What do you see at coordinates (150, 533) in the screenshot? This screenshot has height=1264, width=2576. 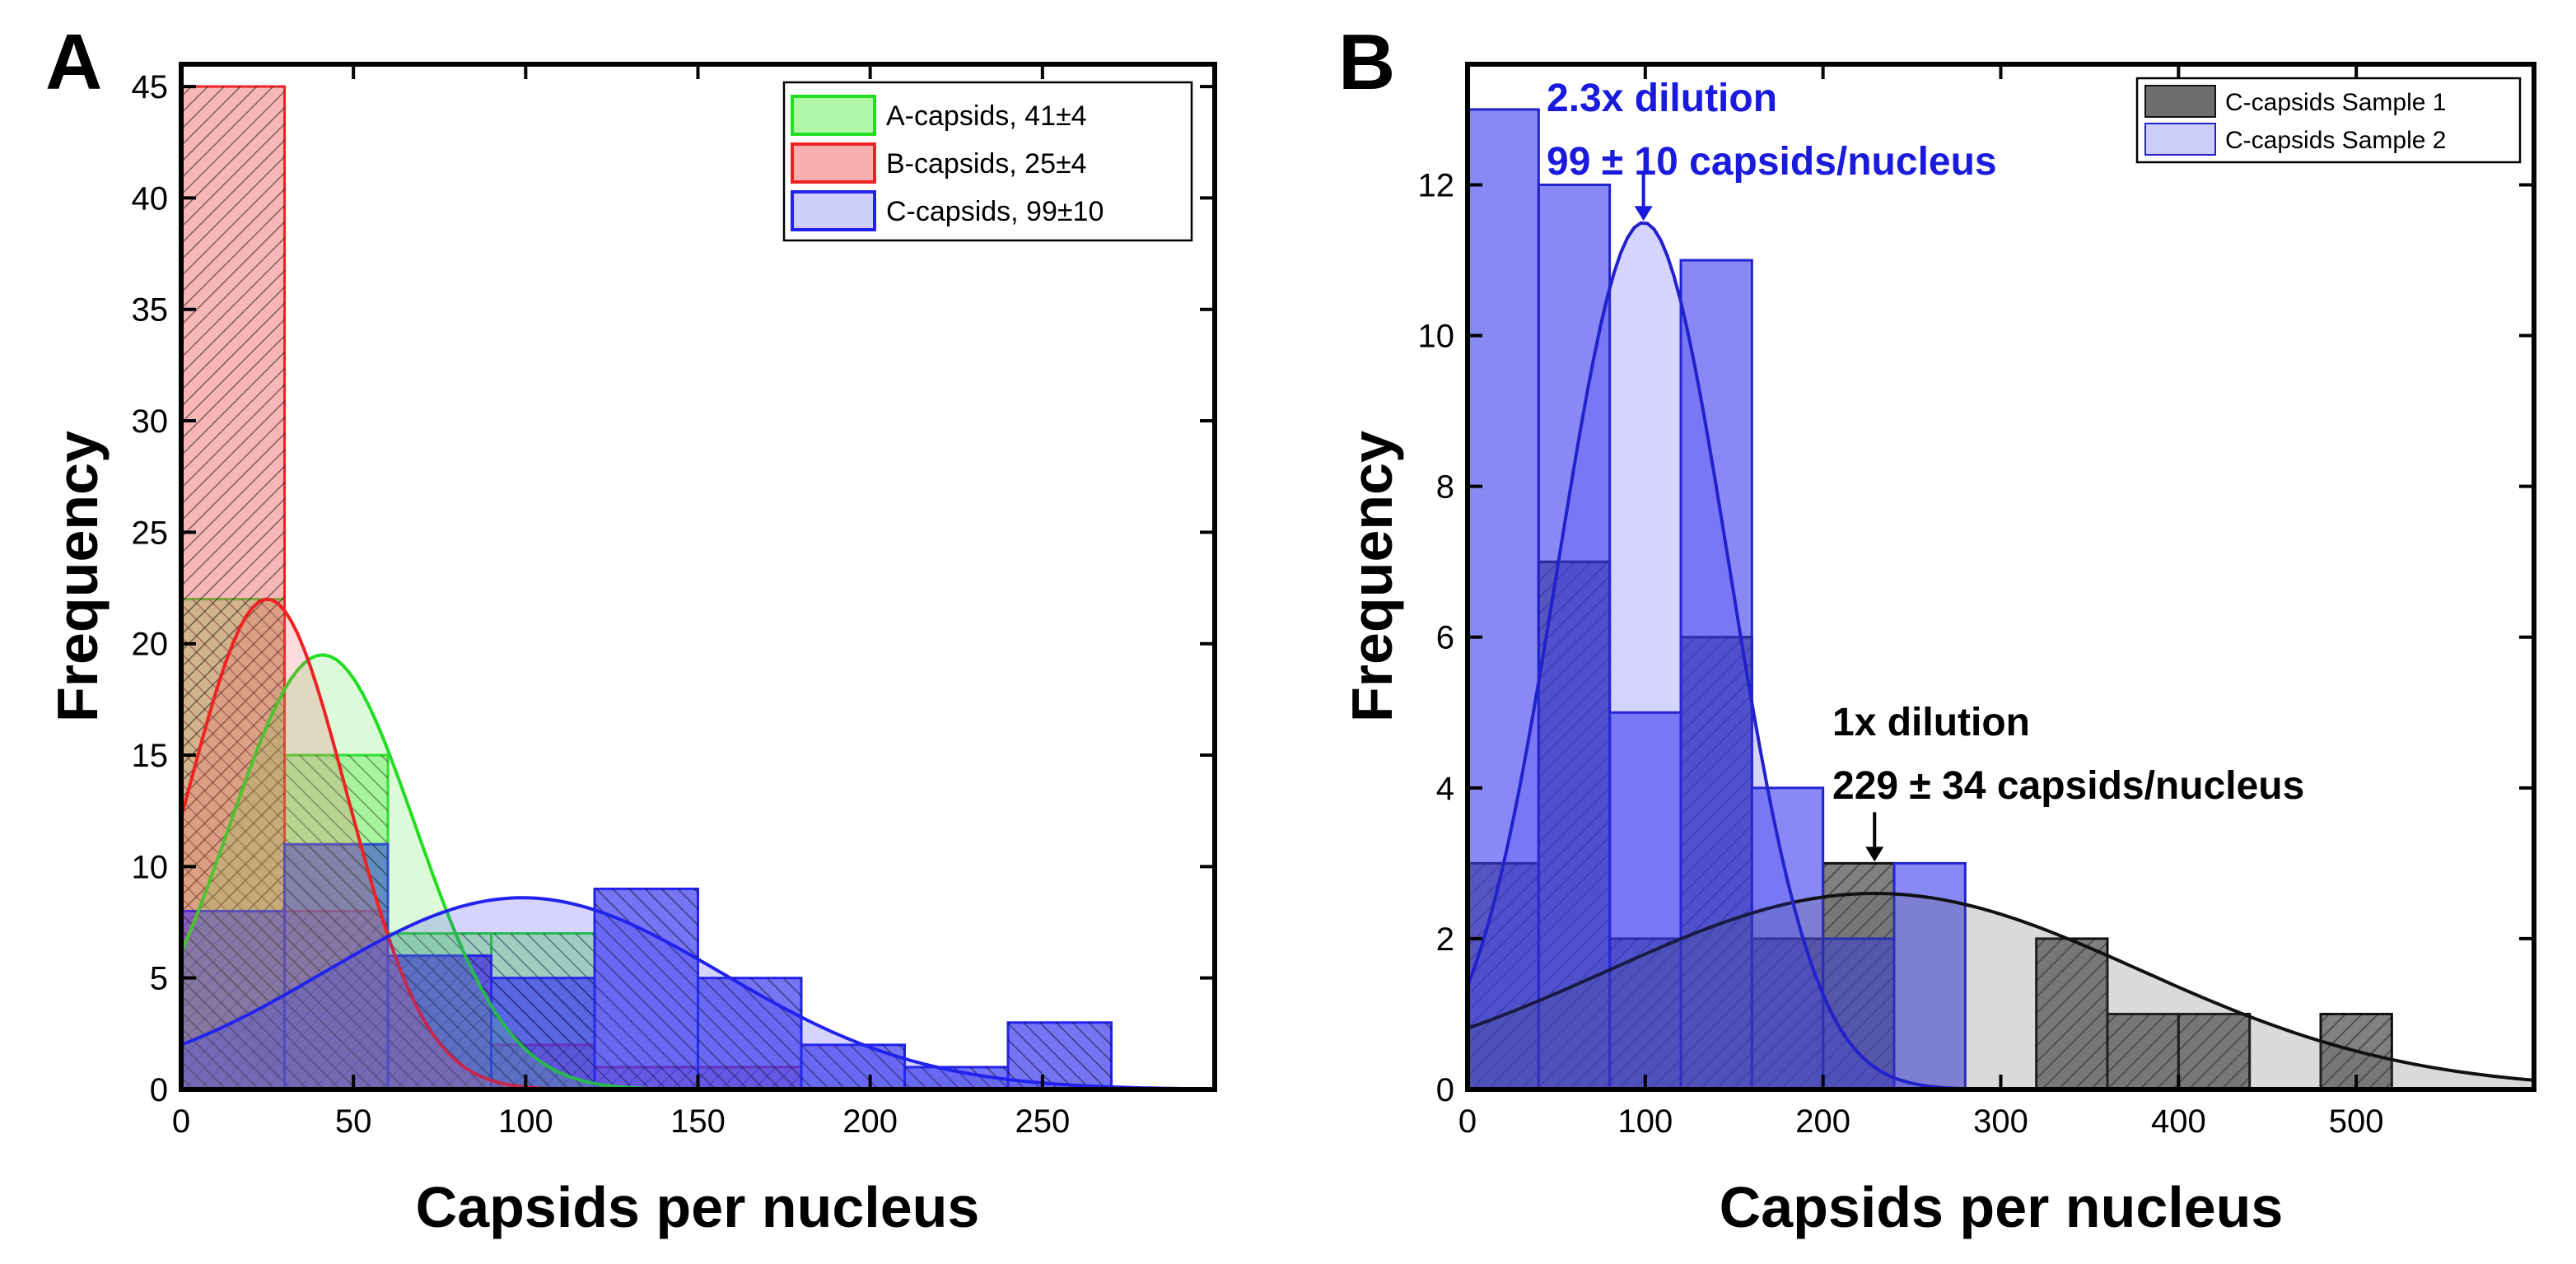 I see `panel-a-ytick-label-25: 25` at bounding box center [150, 533].